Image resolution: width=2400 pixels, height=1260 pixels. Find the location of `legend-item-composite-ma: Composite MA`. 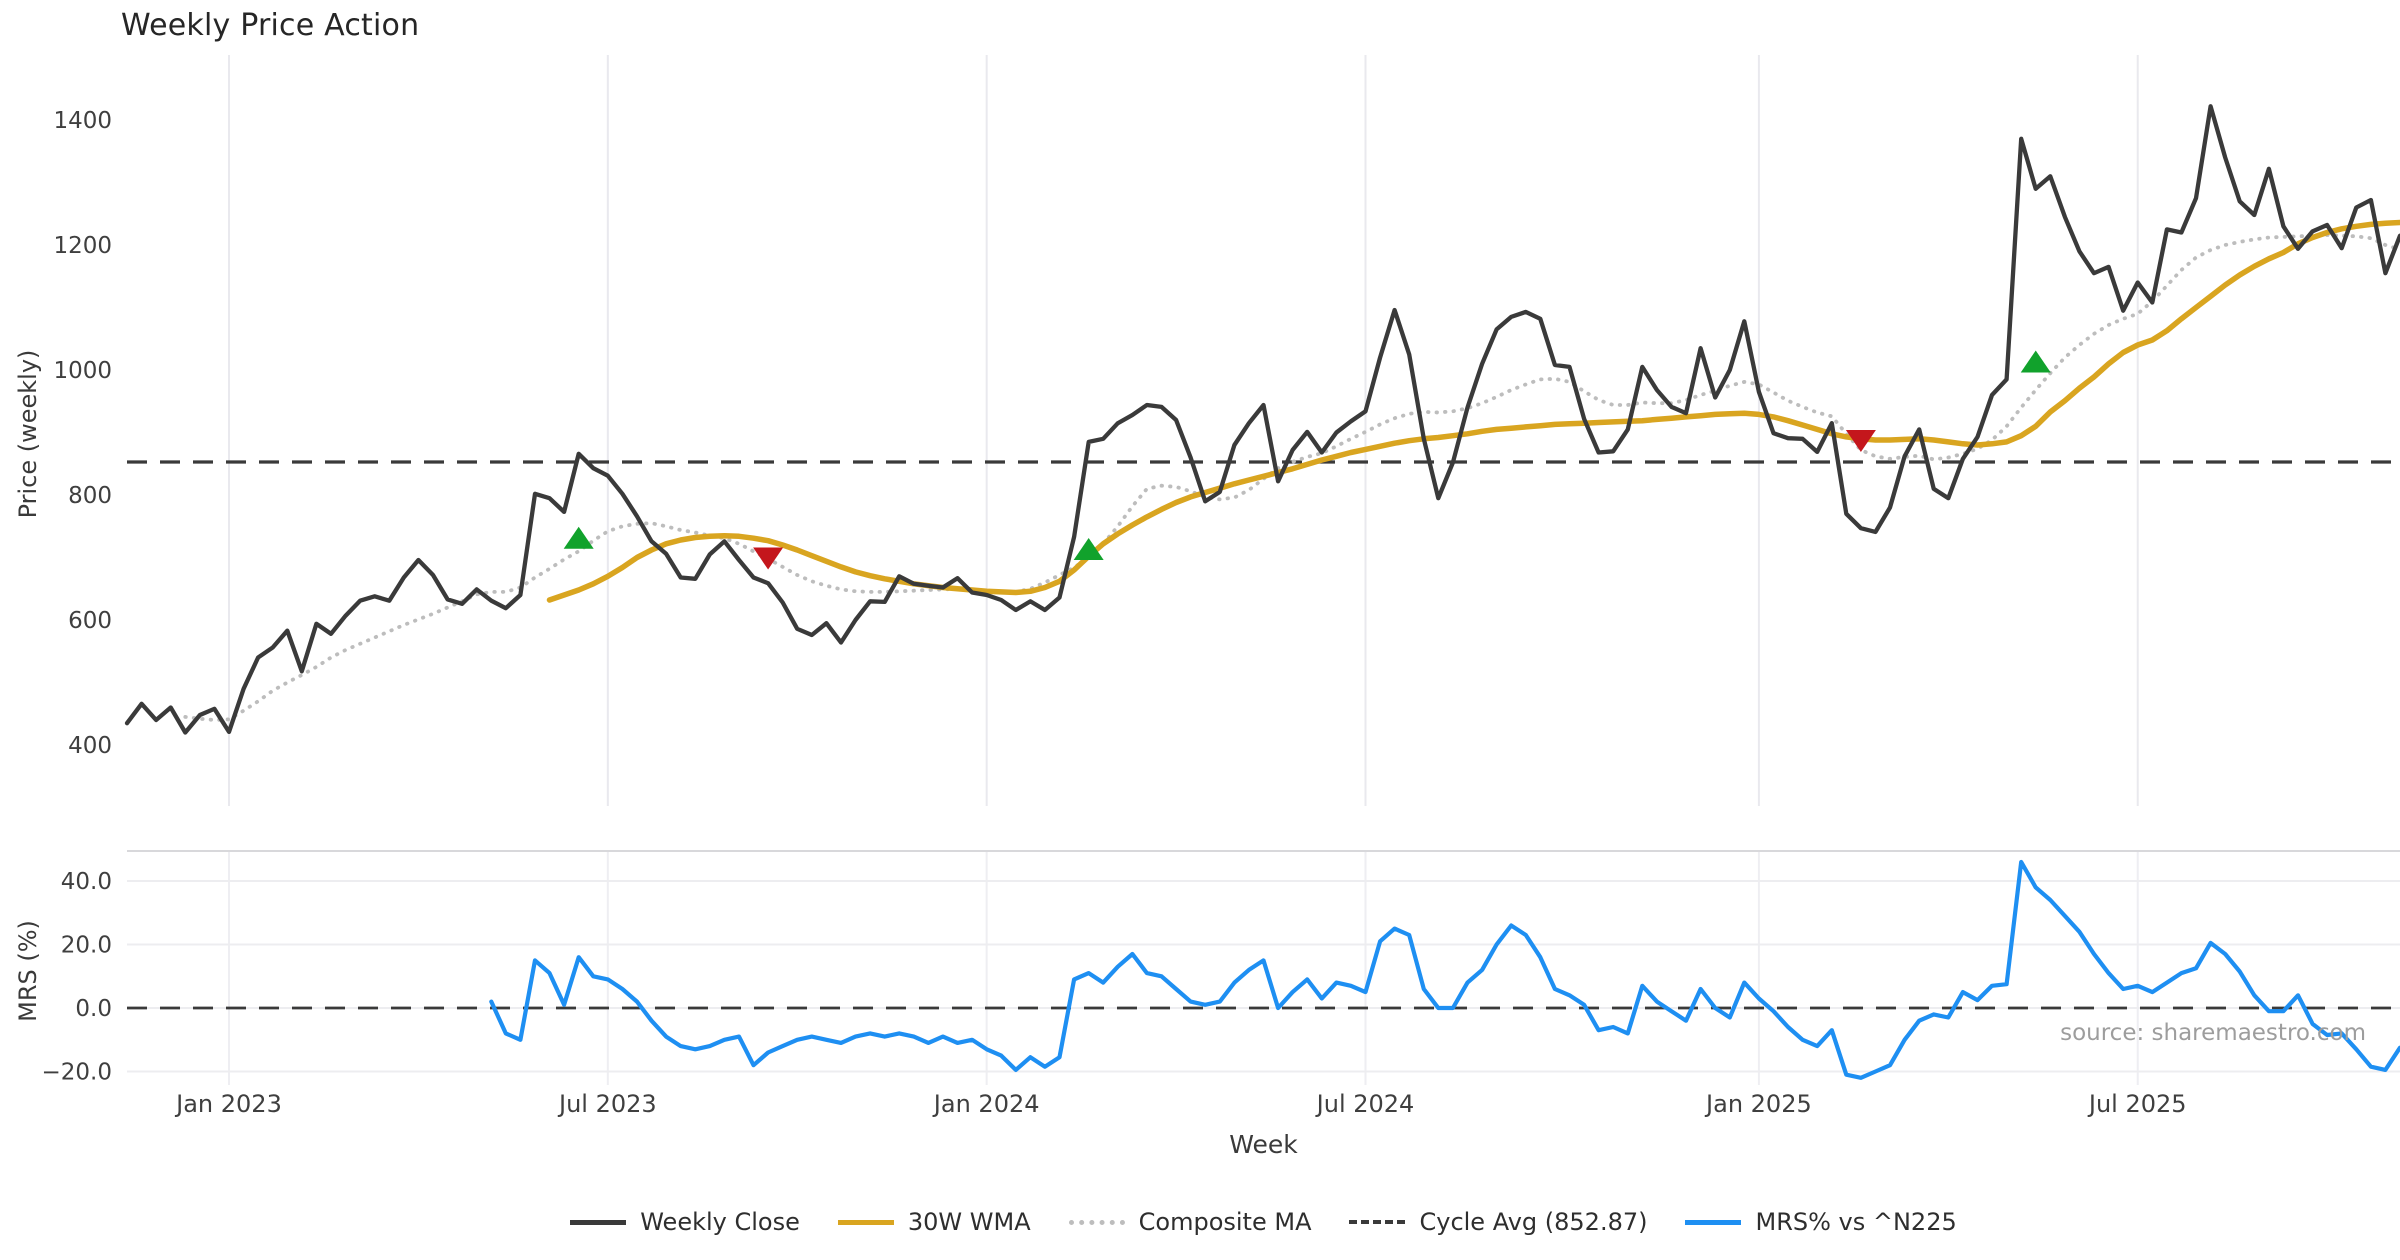

legend-item-composite-ma: Composite MA is located at coordinates (1190, 1222).